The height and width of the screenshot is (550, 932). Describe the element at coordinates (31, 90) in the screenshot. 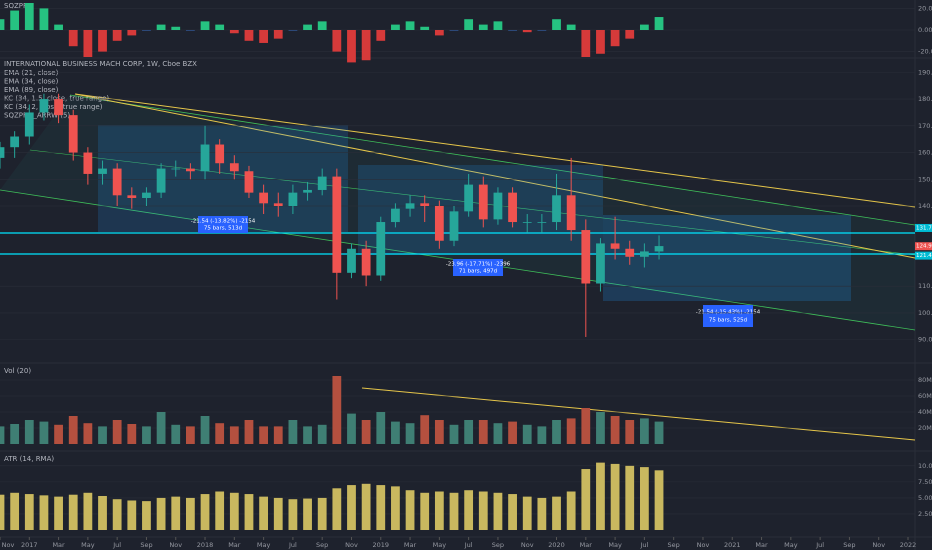

I see `legend-entry: EMA (89, close)` at that location.